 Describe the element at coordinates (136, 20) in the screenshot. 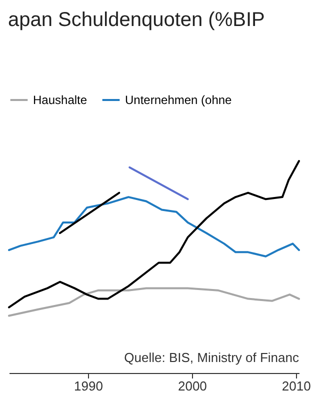

I see `chart-title: apan Schuldenquoten (%BIP` at that location.